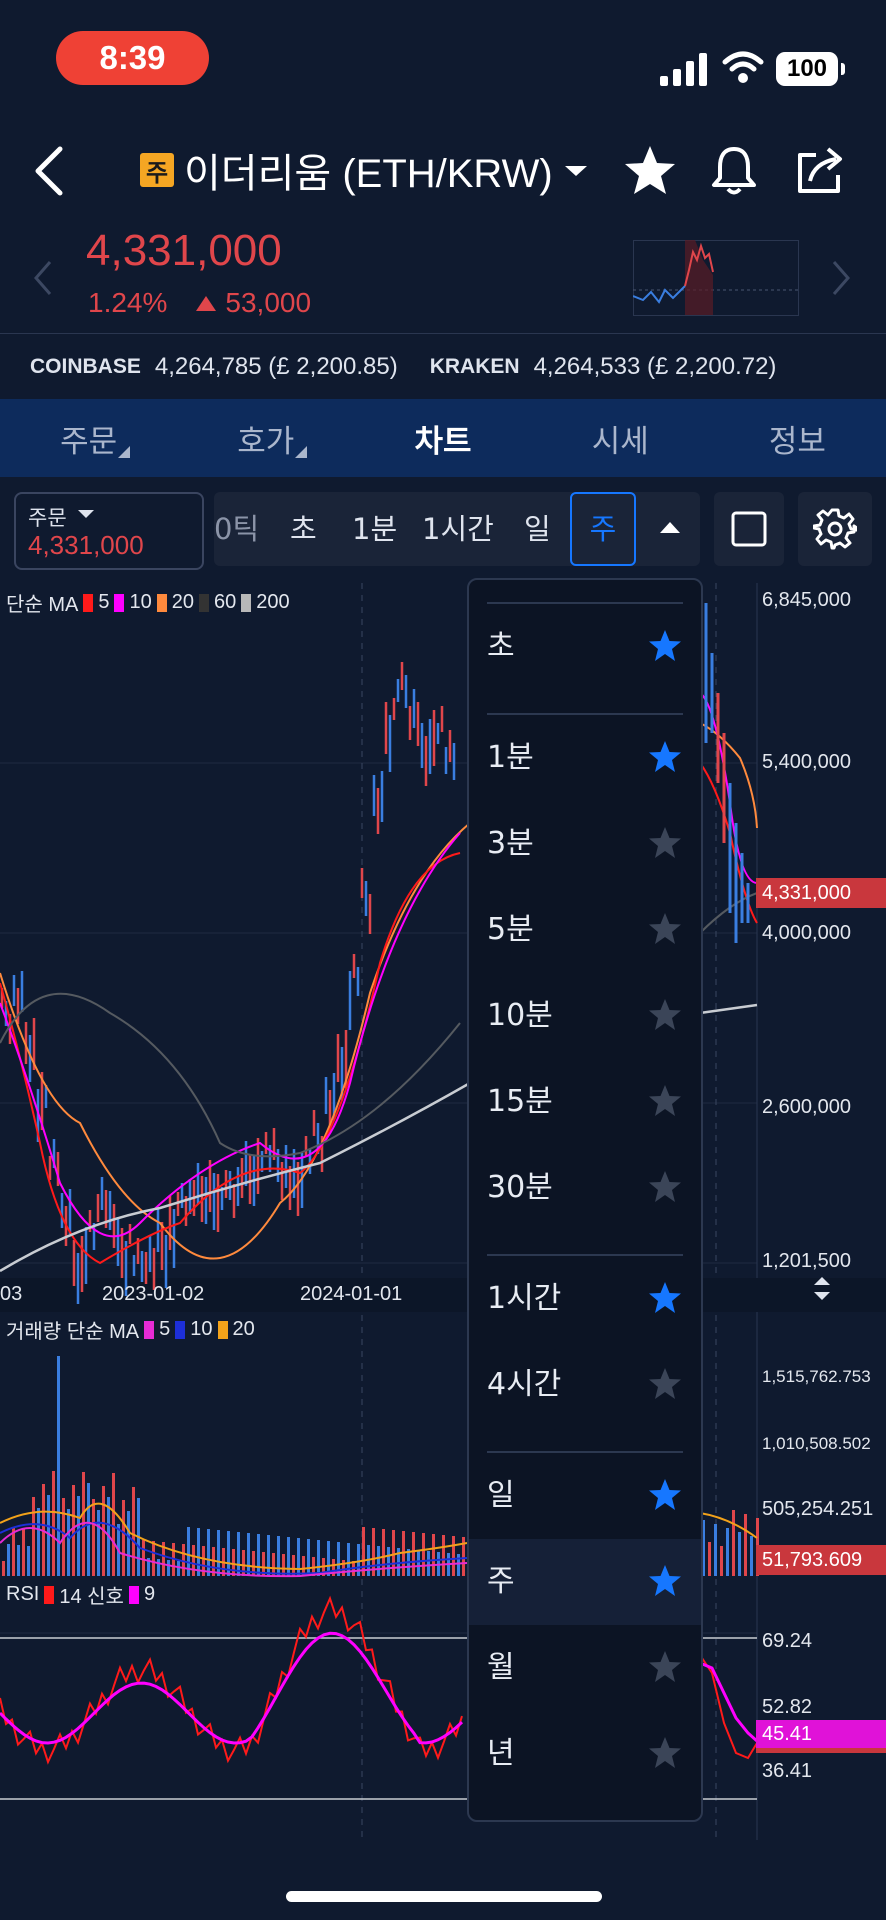 This screenshot has width=886, height=1920. I want to click on ma-legend: 단순 MA 5 10 20 60 200, so click(148, 603).